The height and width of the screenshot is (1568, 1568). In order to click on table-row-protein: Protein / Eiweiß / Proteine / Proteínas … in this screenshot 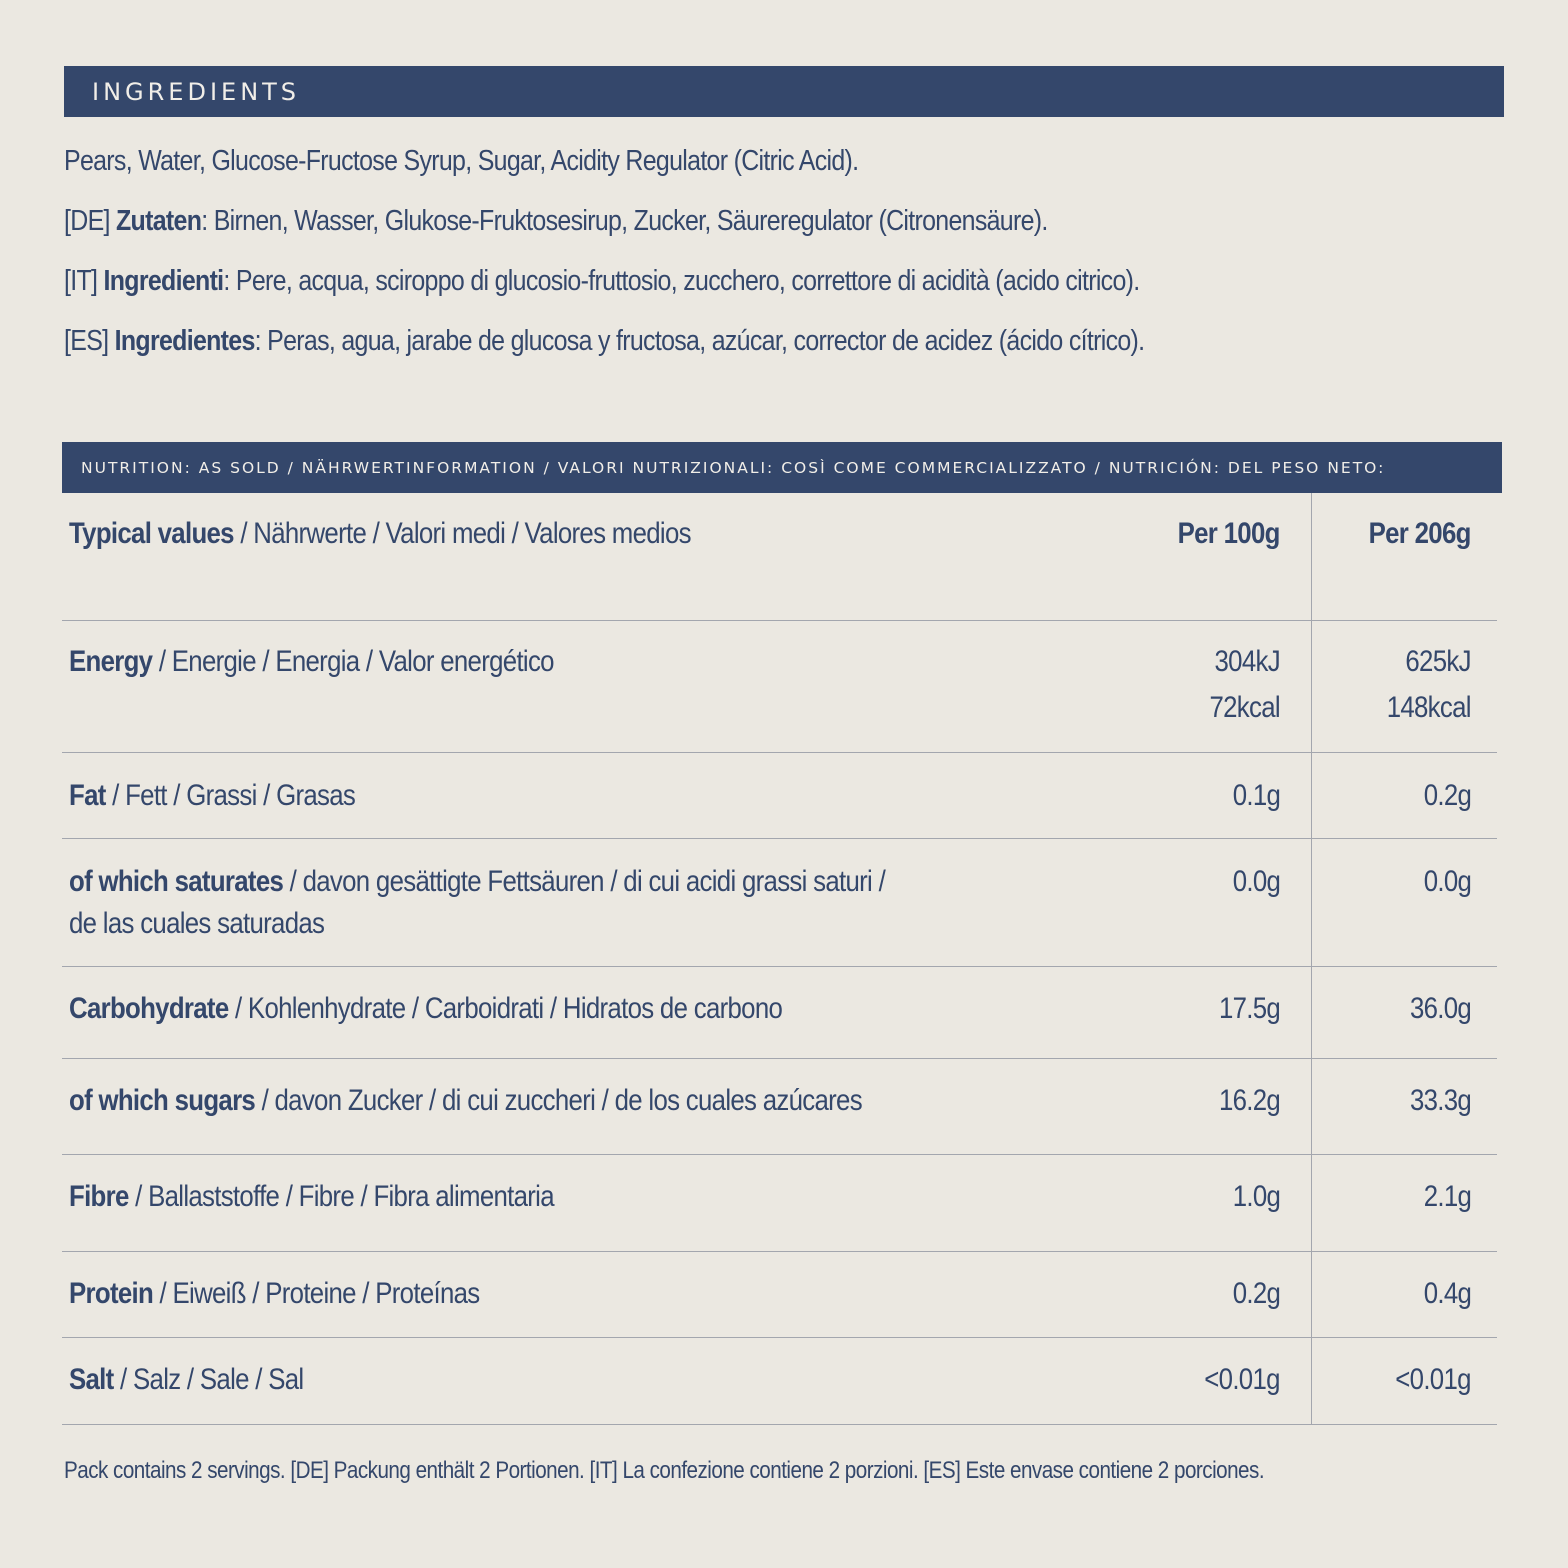, I will do `click(779, 1295)`.